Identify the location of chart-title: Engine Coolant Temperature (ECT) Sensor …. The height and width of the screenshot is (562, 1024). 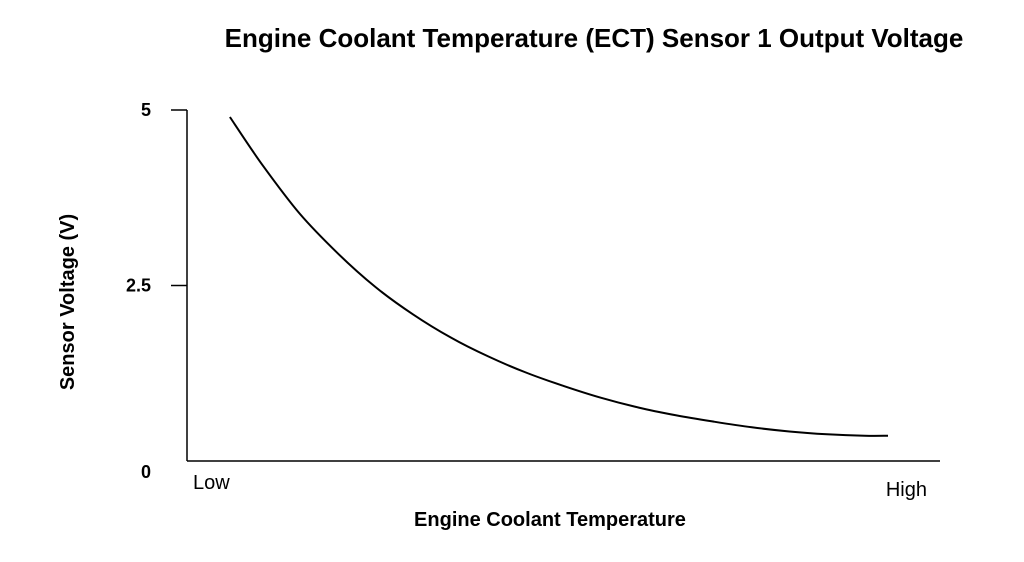
(594, 38).